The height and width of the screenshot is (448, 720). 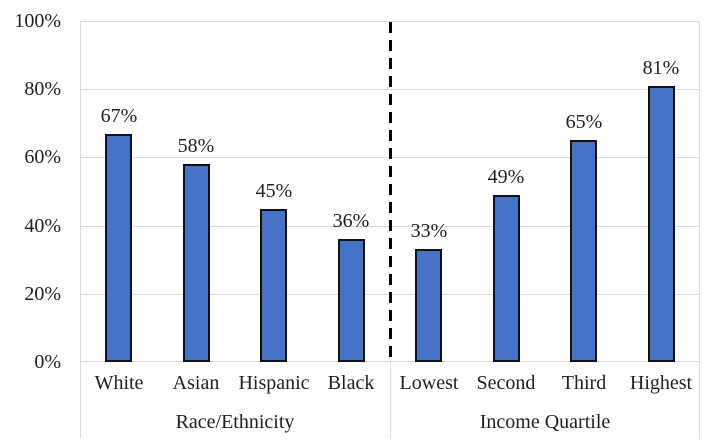 What do you see at coordinates (274, 191) in the screenshot?
I see `bar-data-label: 45%` at bounding box center [274, 191].